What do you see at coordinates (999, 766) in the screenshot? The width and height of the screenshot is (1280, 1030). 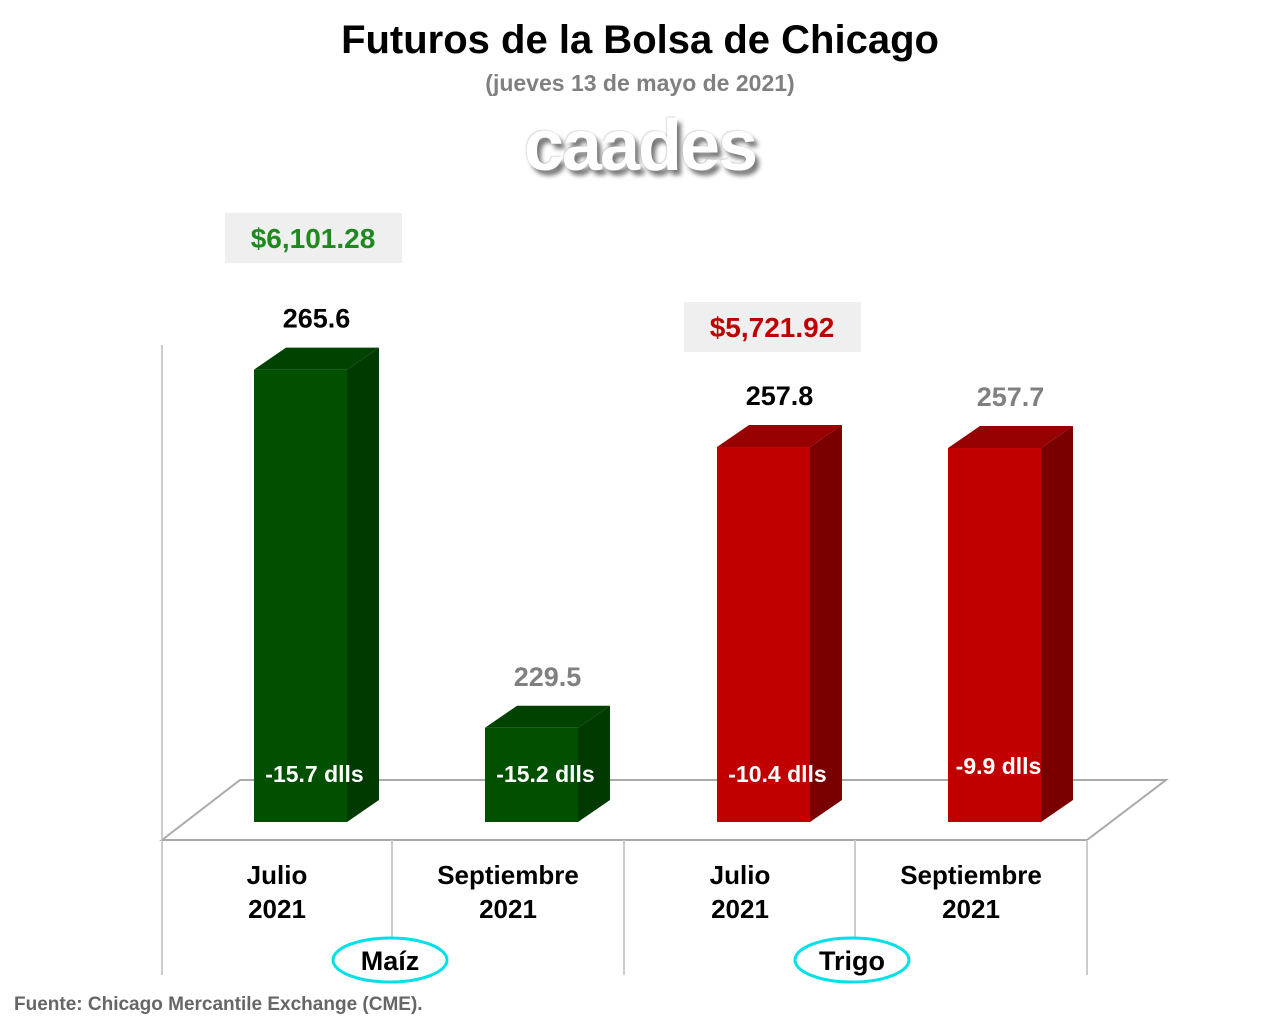 I see `change-label: -9.9 dlls` at bounding box center [999, 766].